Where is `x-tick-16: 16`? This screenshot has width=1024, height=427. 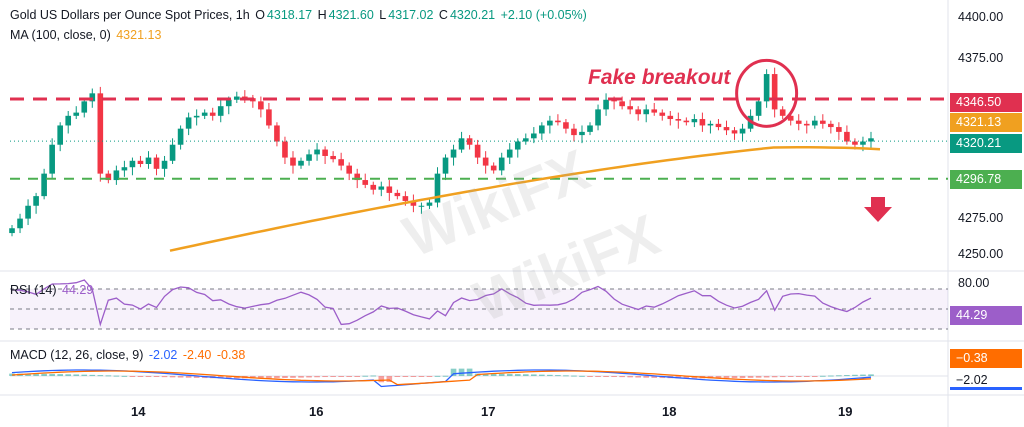
x-tick-16: 16 is located at coordinates (316, 411).